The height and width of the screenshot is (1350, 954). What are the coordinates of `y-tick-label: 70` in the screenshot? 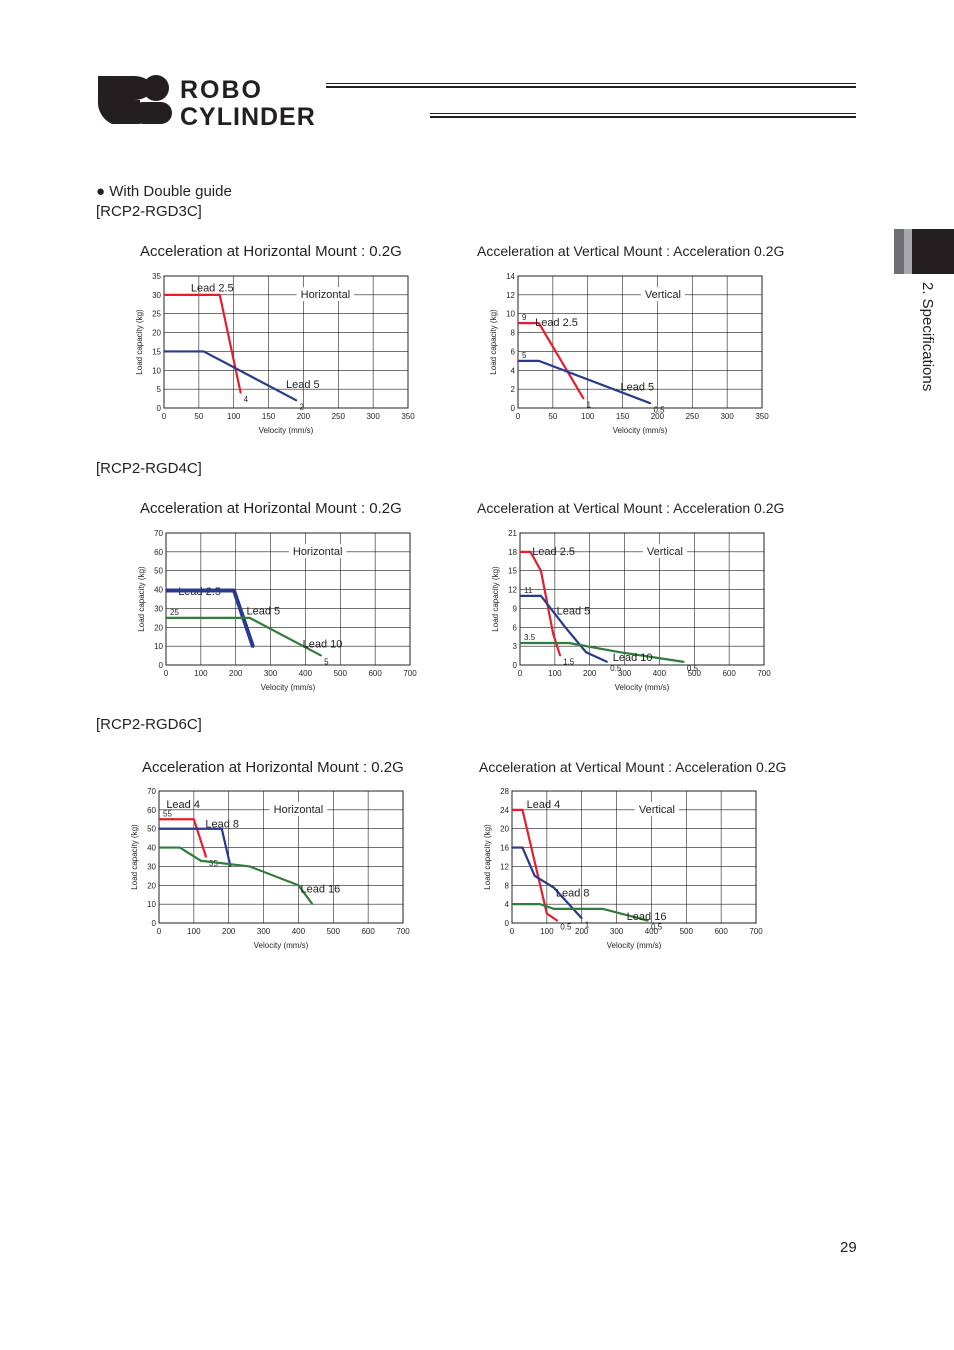 It's located at (158, 533).